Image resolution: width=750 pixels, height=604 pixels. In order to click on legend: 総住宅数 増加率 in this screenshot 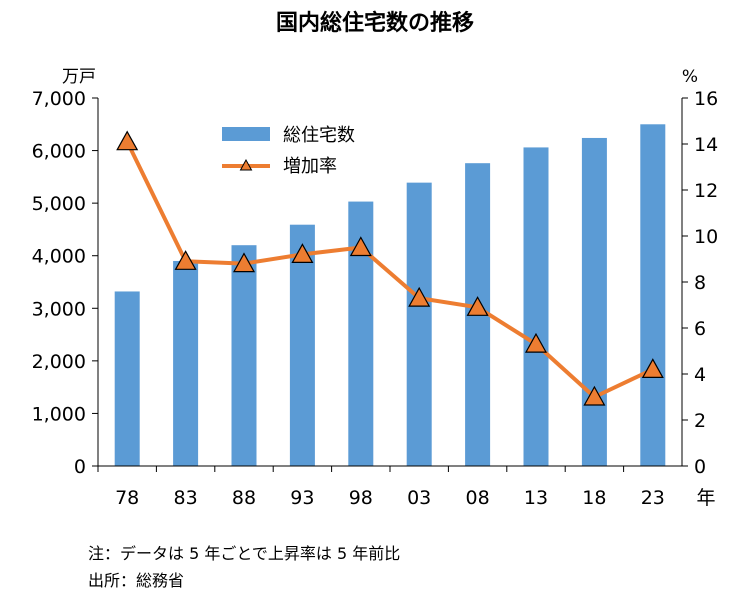, I will do `click(288, 151)`.